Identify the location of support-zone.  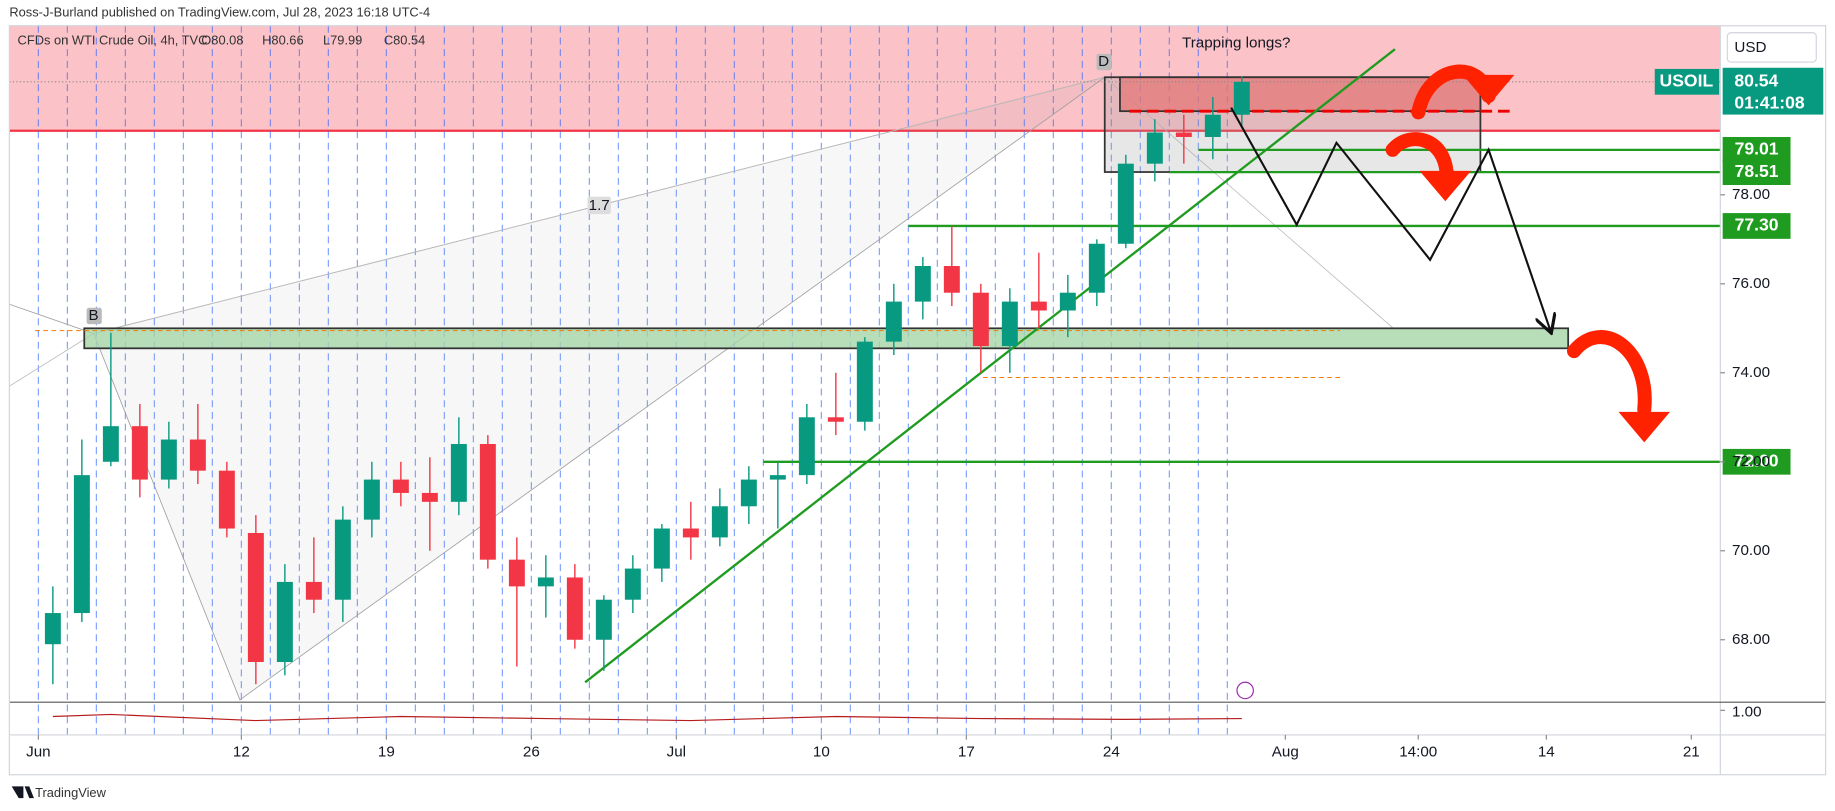
(826, 338).